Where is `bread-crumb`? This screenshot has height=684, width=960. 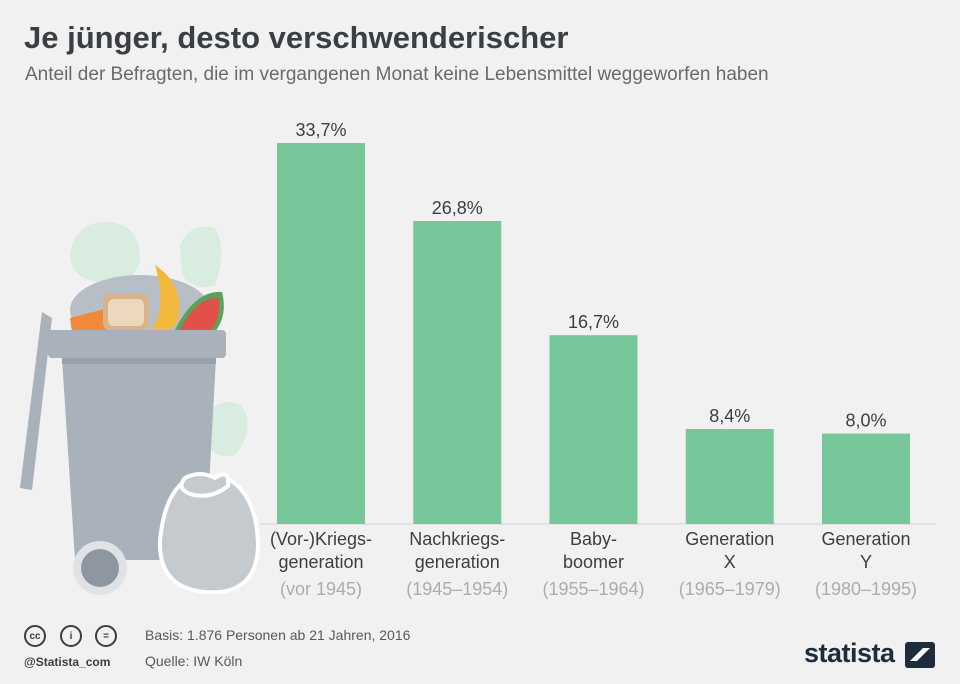 bread-crumb is located at coordinates (126, 312).